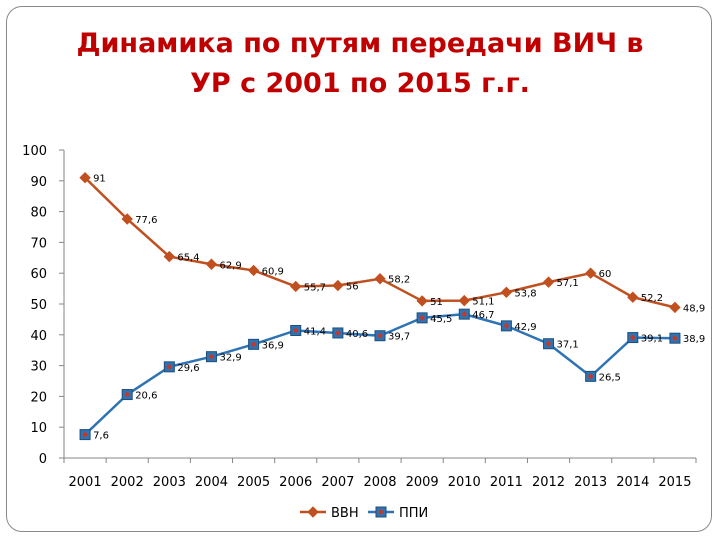 The height and width of the screenshot is (540, 720). Describe the element at coordinates (441, 319) in the screenshot. I see `ppi-data-label: 45,5` at that location.